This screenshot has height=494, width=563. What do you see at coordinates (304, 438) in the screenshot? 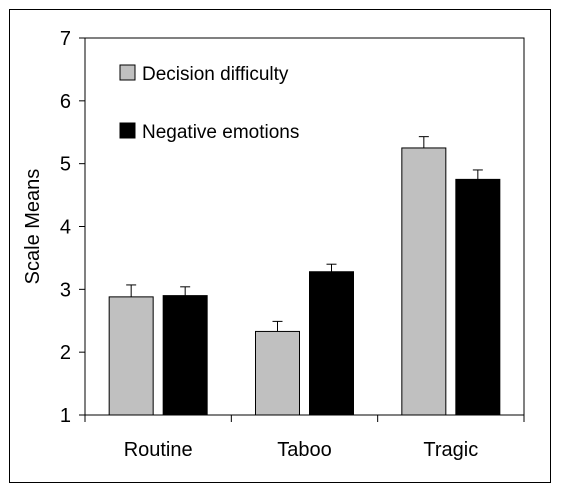
I see `x-axis: Routine Taboo Tragic` at bounding box center [304, 438].